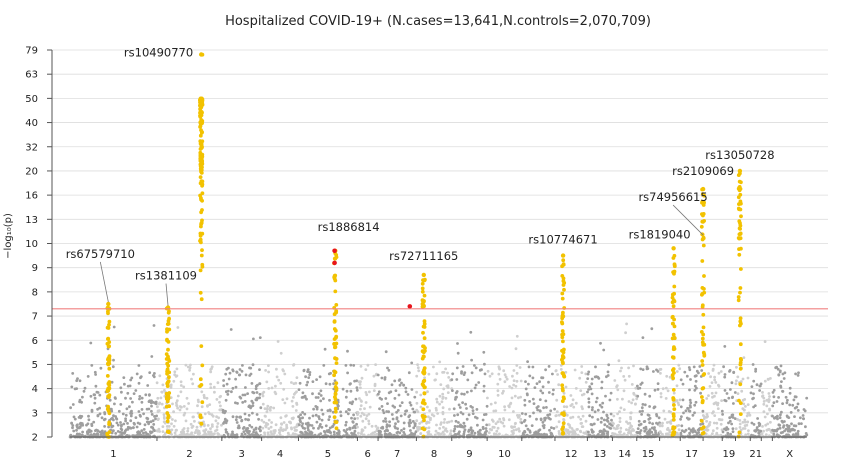  I want to click on y-tick-label: 63, so click(31, 75).